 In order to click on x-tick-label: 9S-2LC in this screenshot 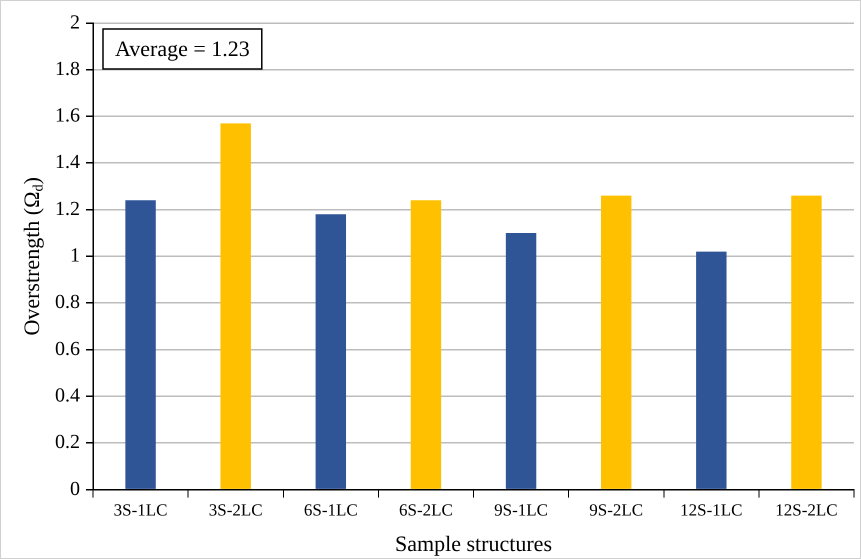, I will do `click(616, 510)`.